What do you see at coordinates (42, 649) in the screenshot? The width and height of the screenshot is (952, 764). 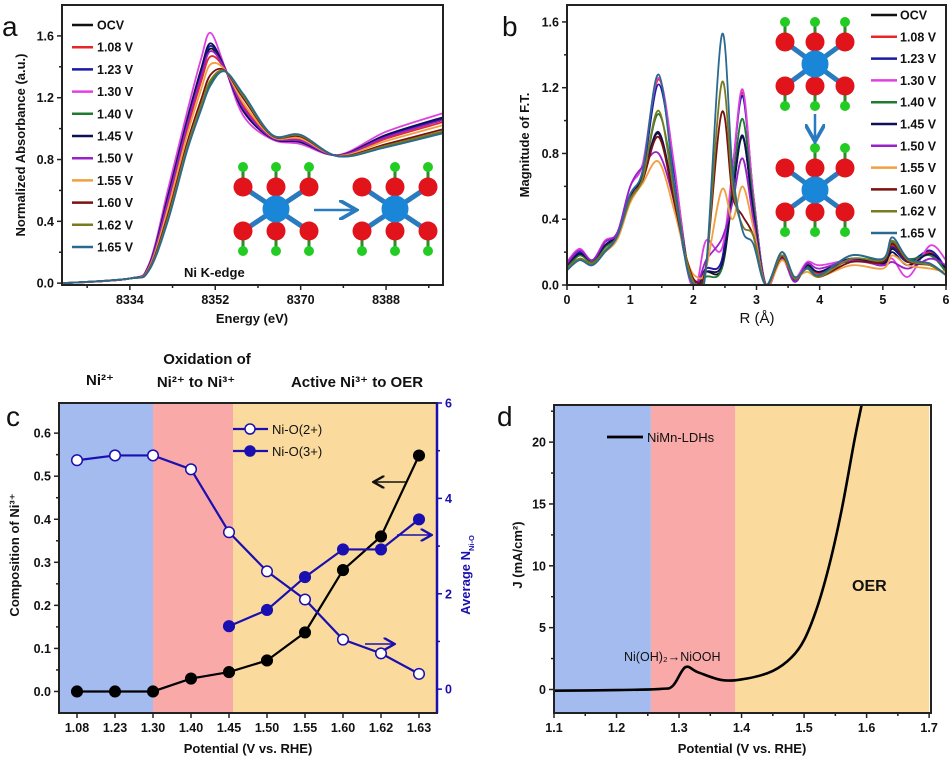 I see `y-tick-label: 0.1` at bounding box center [42, 649].